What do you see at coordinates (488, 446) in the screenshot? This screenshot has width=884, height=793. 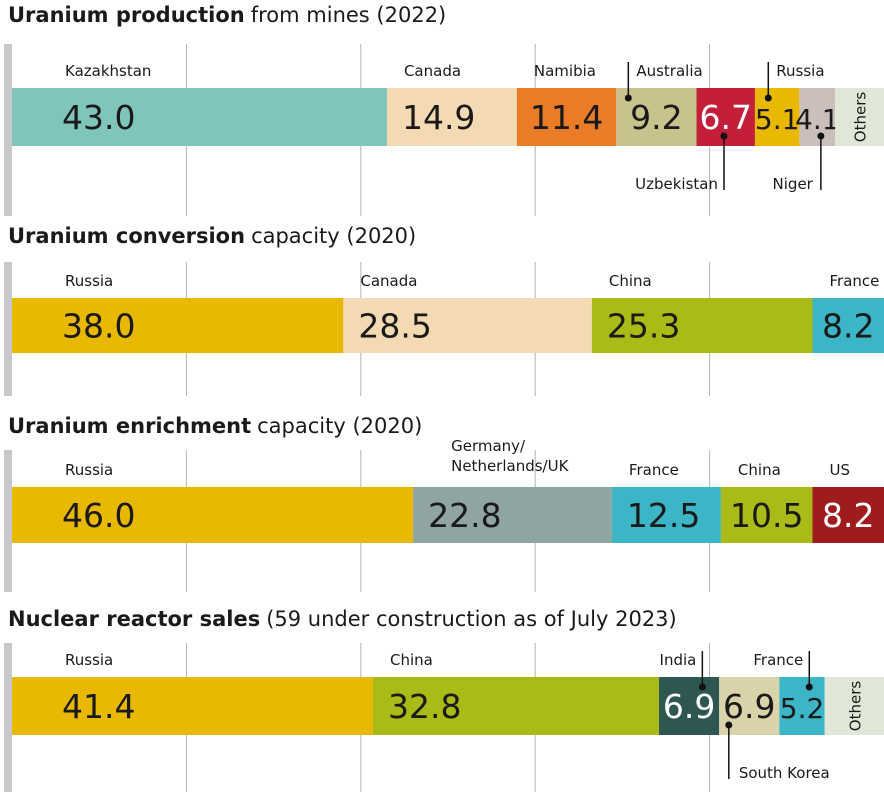 I see `label-line: Germany/` at bounding box center [488, 446].